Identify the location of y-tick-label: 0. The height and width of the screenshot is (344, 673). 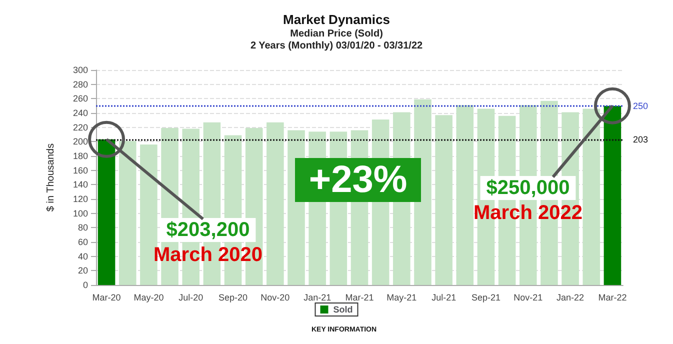
(85, 285).